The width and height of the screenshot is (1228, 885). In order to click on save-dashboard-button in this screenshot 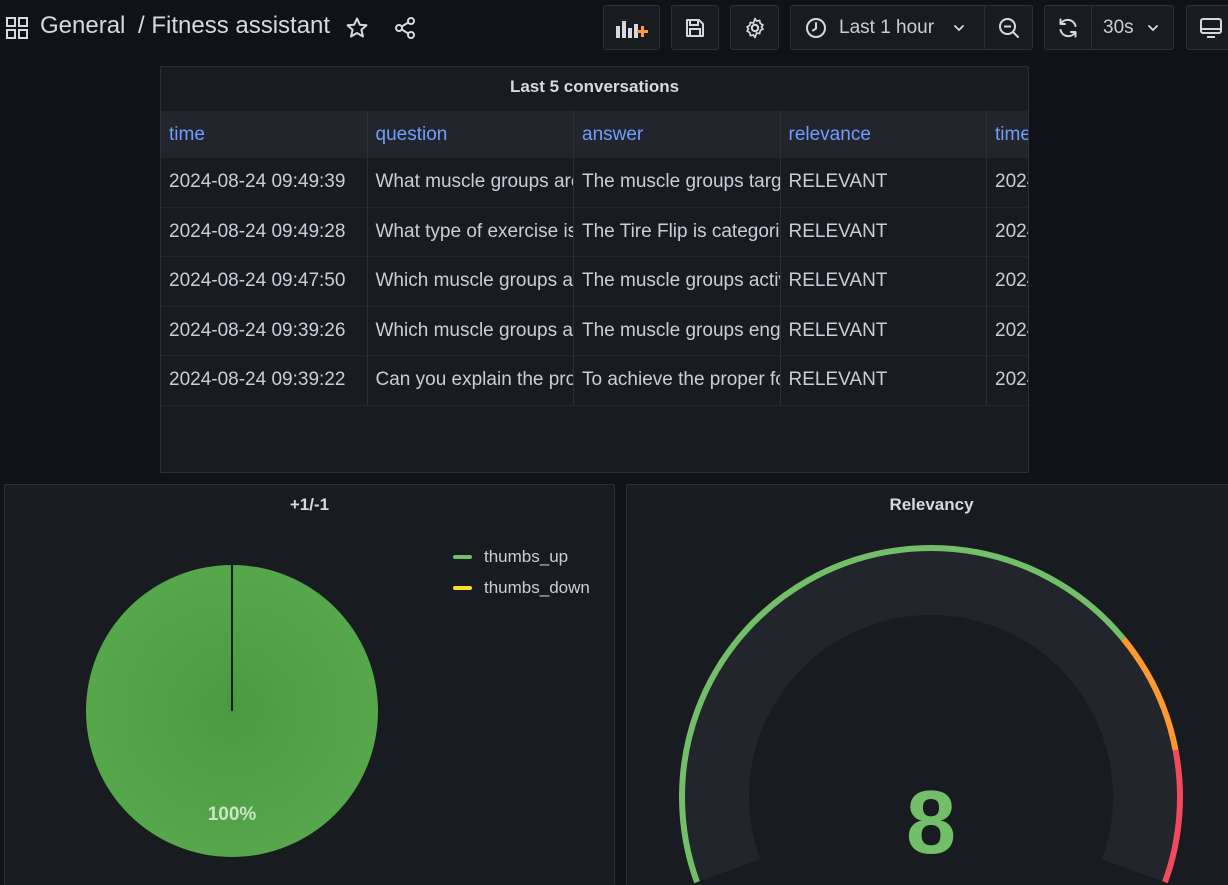, I will do `click(695, 27)`.